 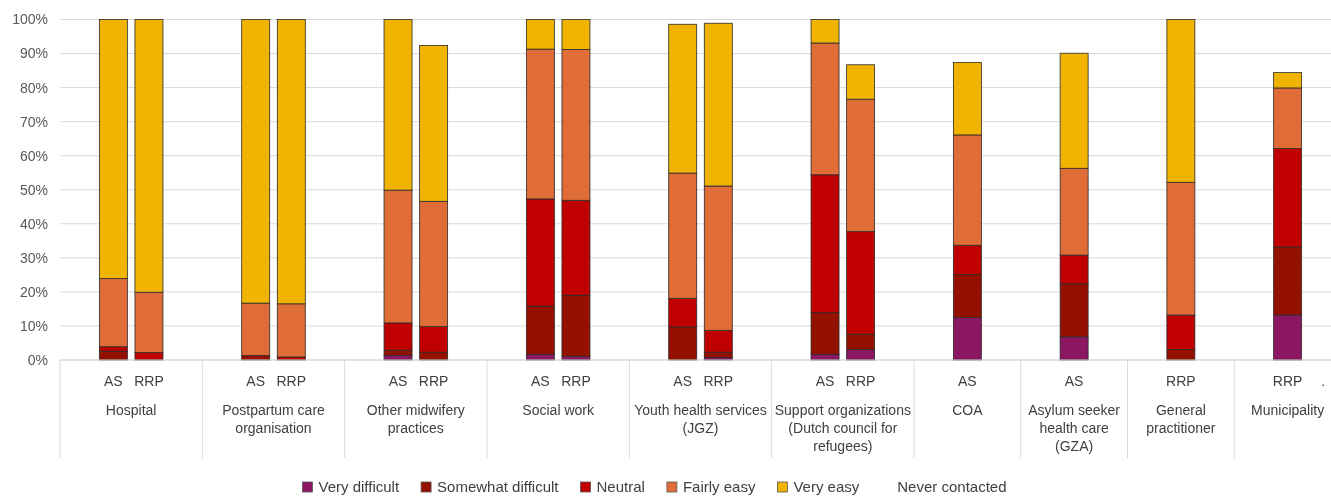 What do you see at coordinates (33, 155) in the screenshot?
I see `y-tick-label: 60%` at bounding box center [33, 155].